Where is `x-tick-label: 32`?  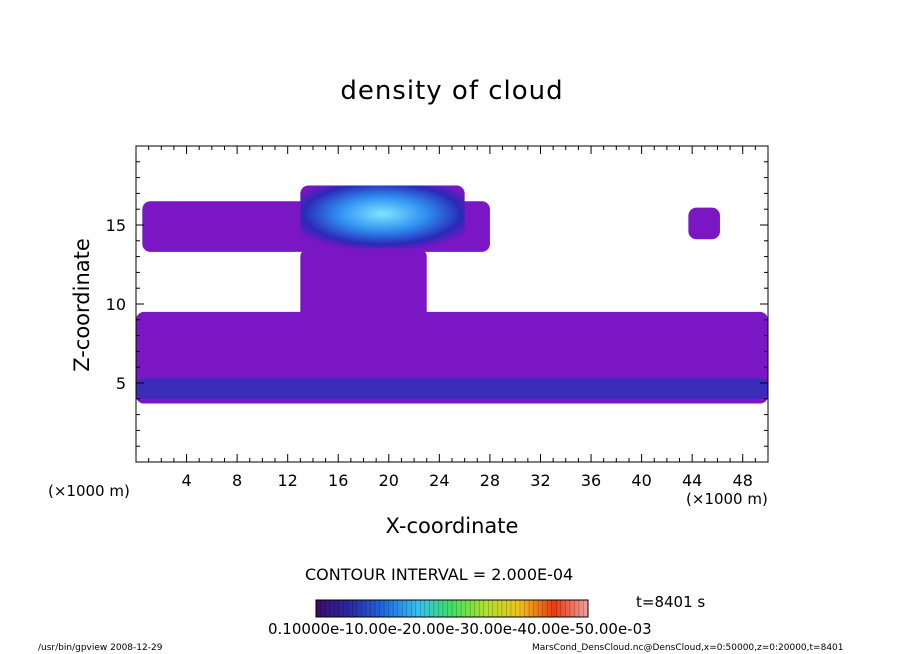 x-tick-label: 32 is located at coordinates (540, 480).